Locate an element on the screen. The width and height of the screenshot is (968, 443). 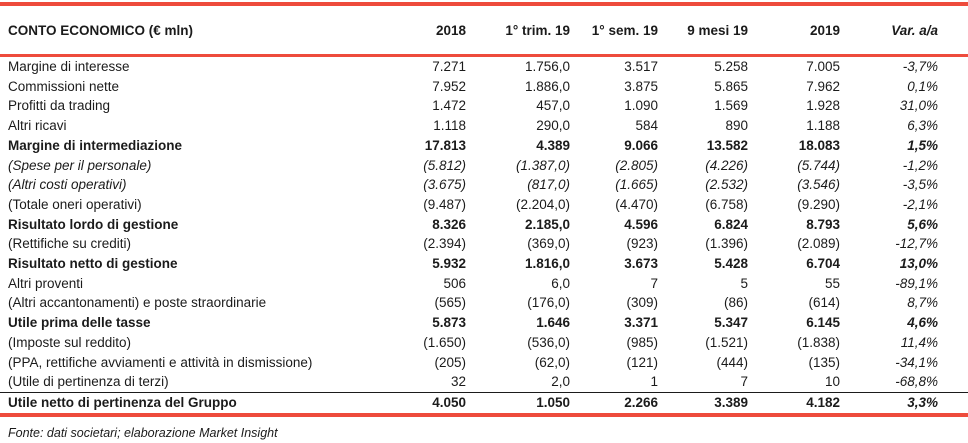
row-var-value: 5,6% is located at coordinates (922, 224).